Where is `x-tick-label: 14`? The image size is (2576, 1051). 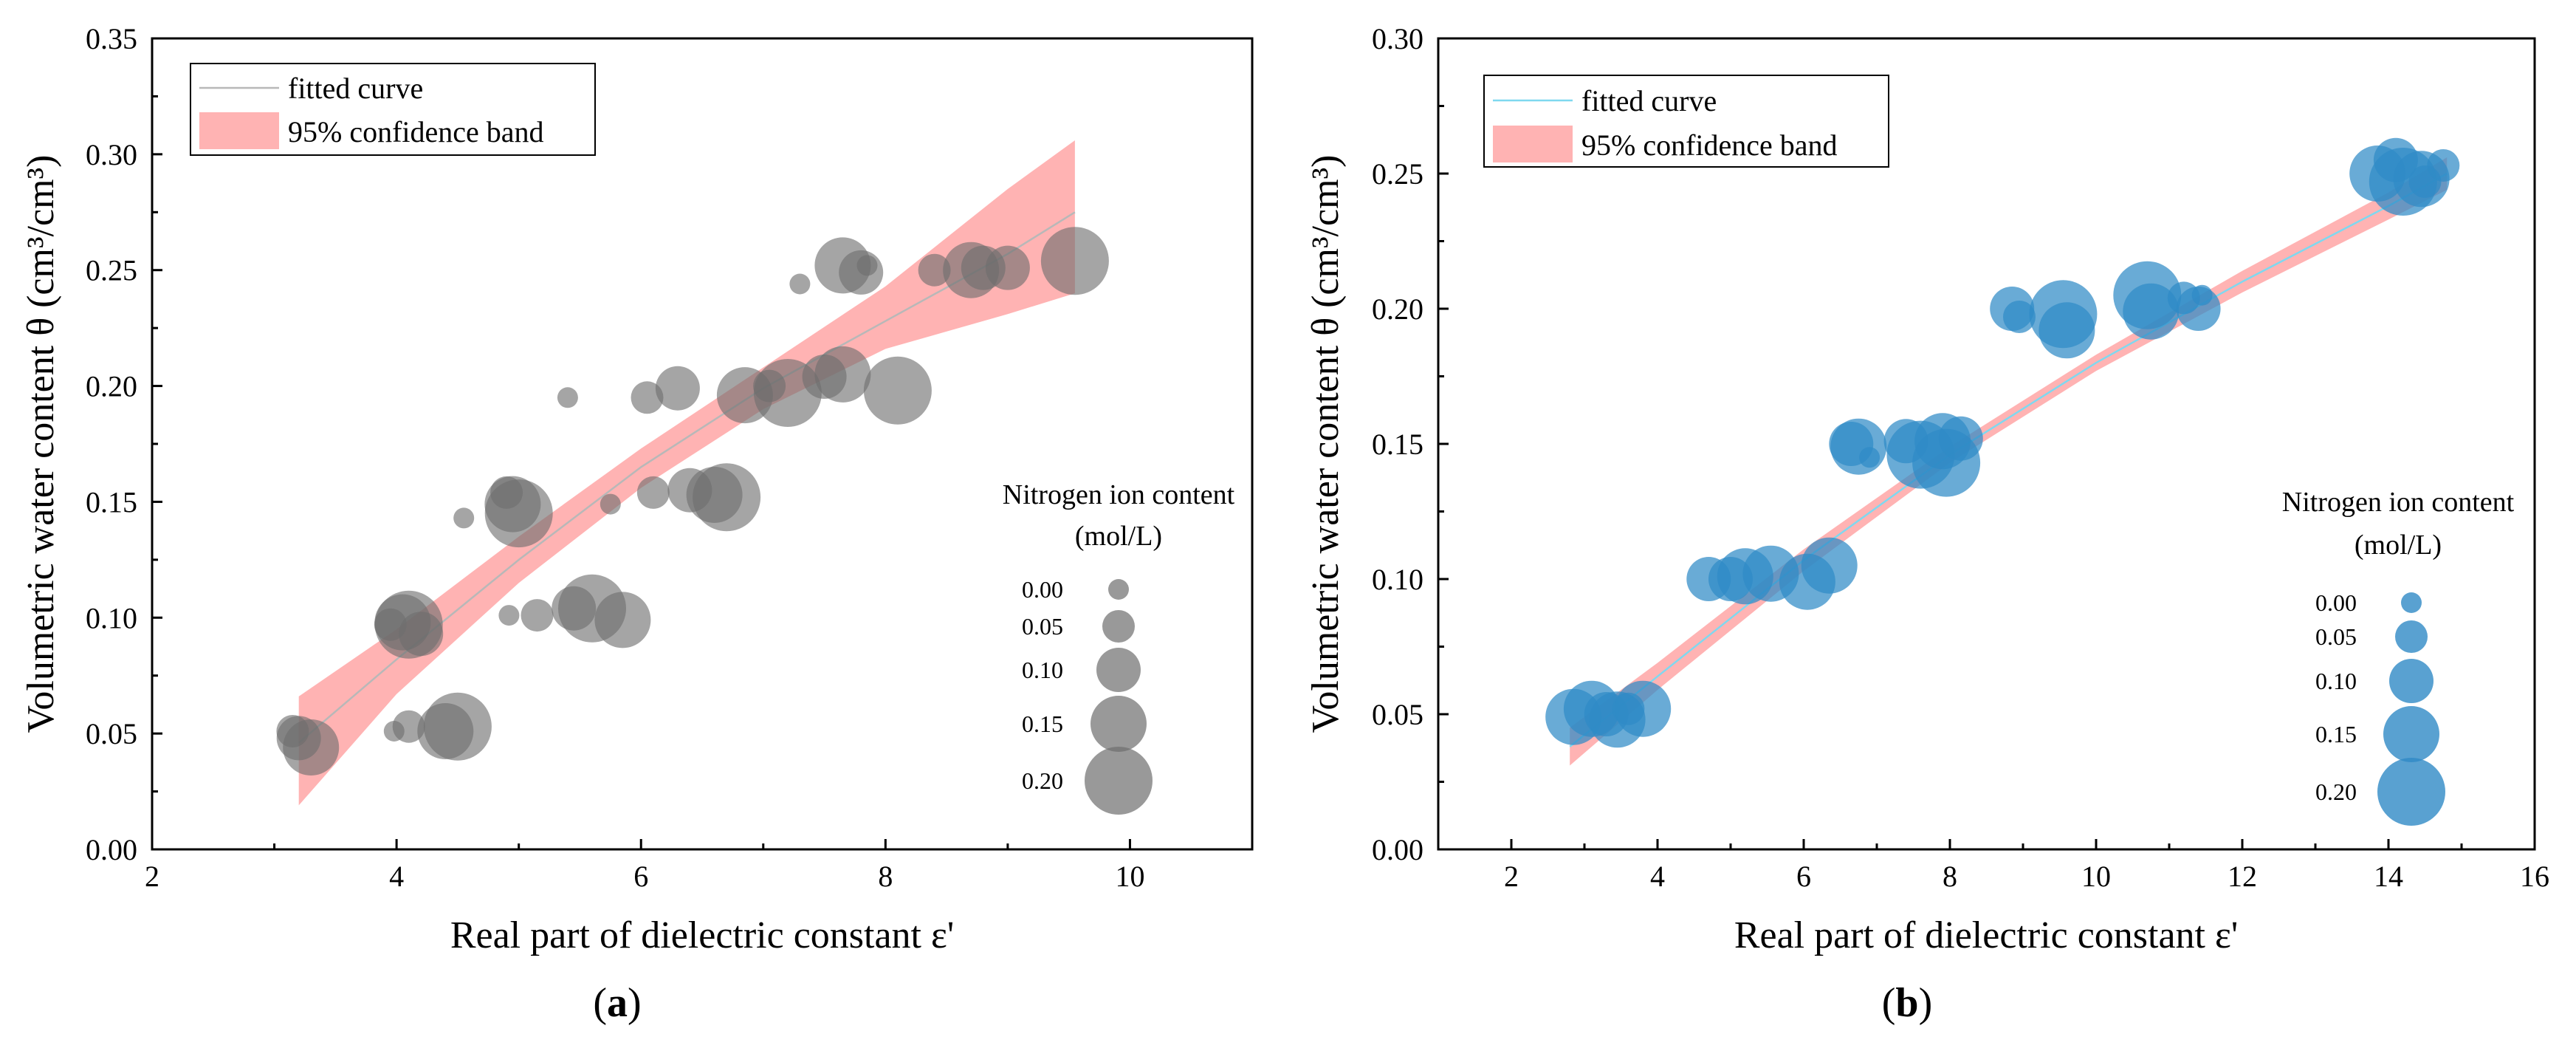
x-tick-label: 14 is located at coordinates (2388, 877).